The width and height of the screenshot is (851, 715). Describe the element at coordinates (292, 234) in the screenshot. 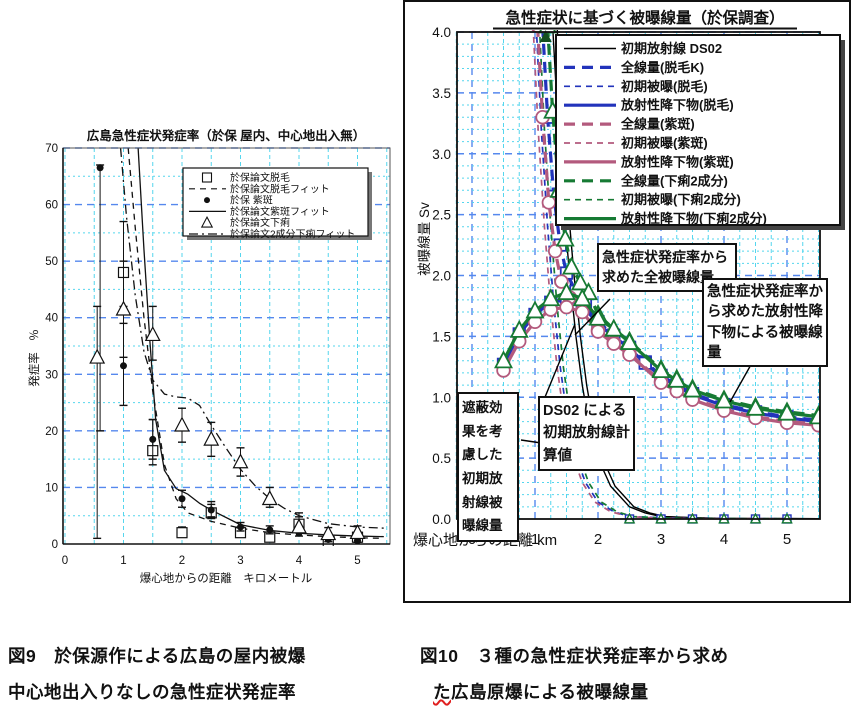

I see `svg-text: 於保論文2成分下痢フィット` at that location.